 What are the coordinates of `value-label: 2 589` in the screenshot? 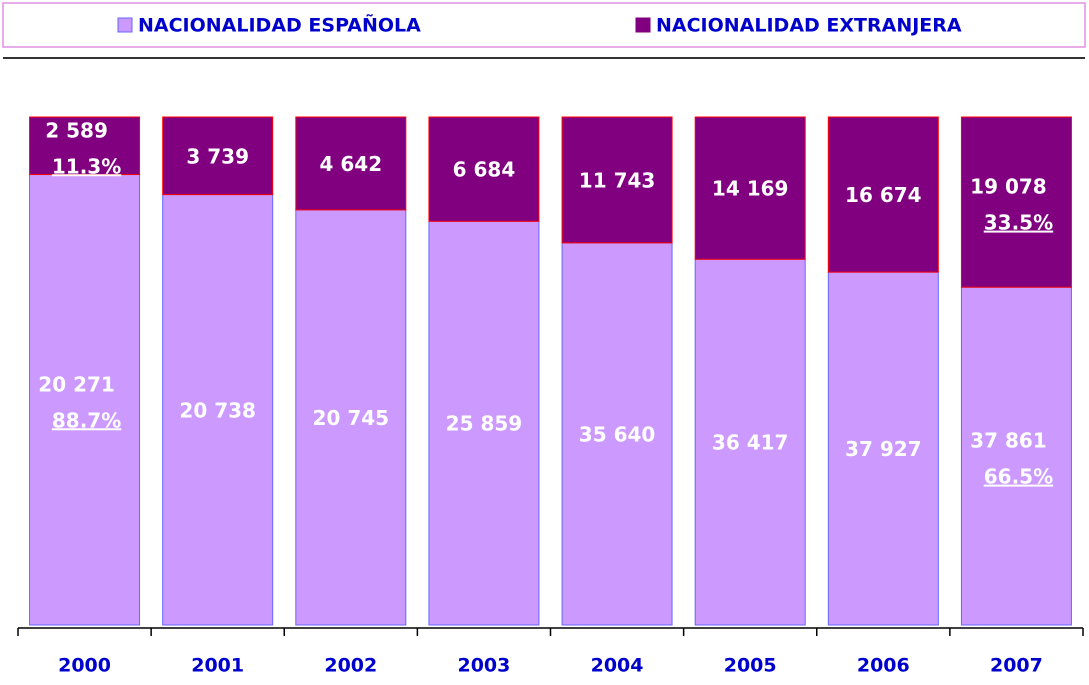 It's located at (76, 130).